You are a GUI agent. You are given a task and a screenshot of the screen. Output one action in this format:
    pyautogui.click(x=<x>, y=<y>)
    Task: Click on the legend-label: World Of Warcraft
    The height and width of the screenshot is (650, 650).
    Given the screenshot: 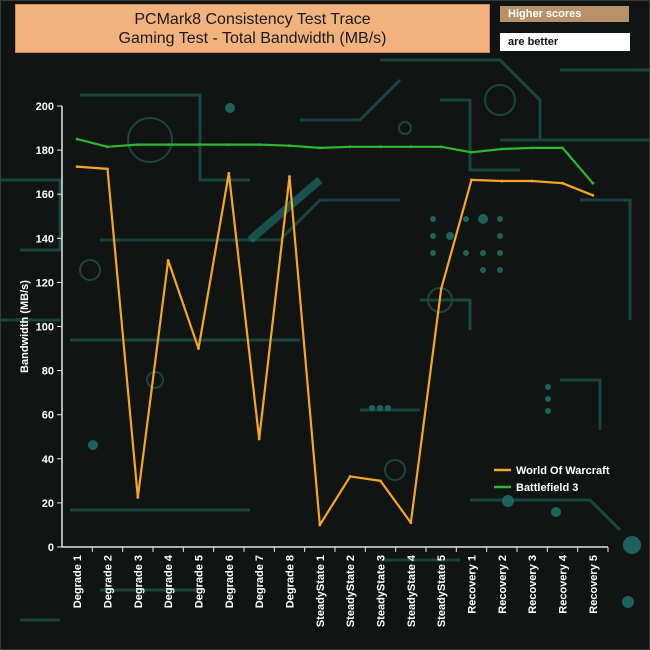 What is the action you would take?
    pyautogui.click(x=563, y=471)
    